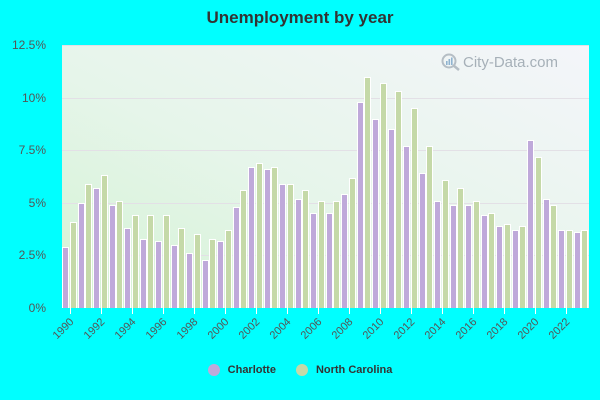 The width and height of the screenshot is (600, 400). I want to click on bar-north-carolina-2006, so click(321, 254).